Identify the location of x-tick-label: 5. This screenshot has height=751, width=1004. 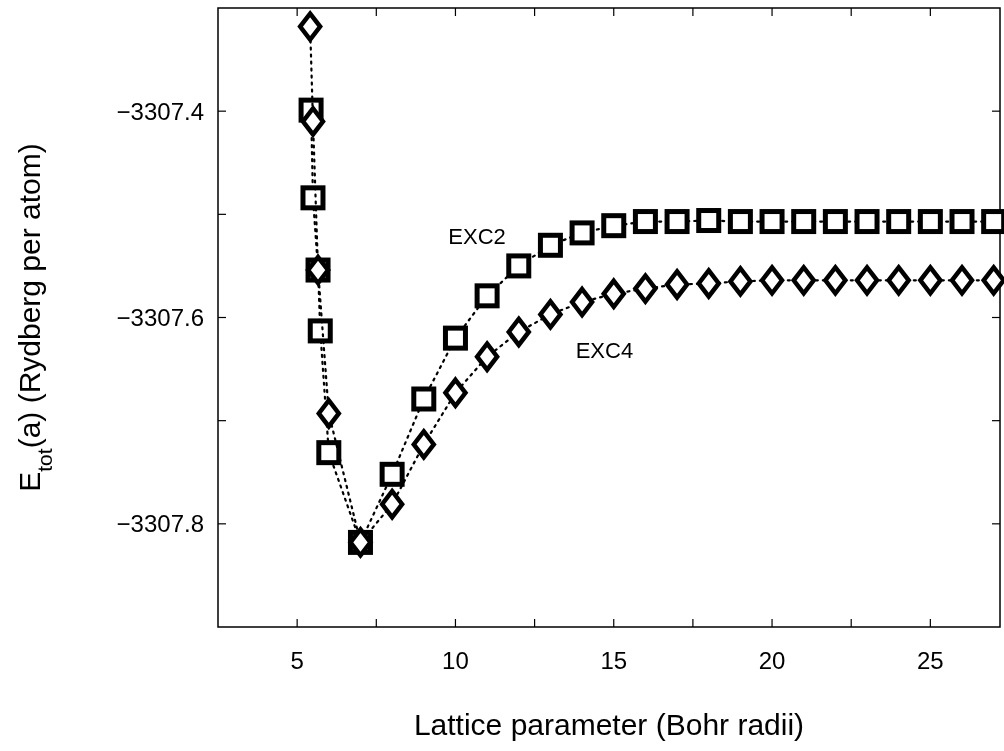
(297, 660).